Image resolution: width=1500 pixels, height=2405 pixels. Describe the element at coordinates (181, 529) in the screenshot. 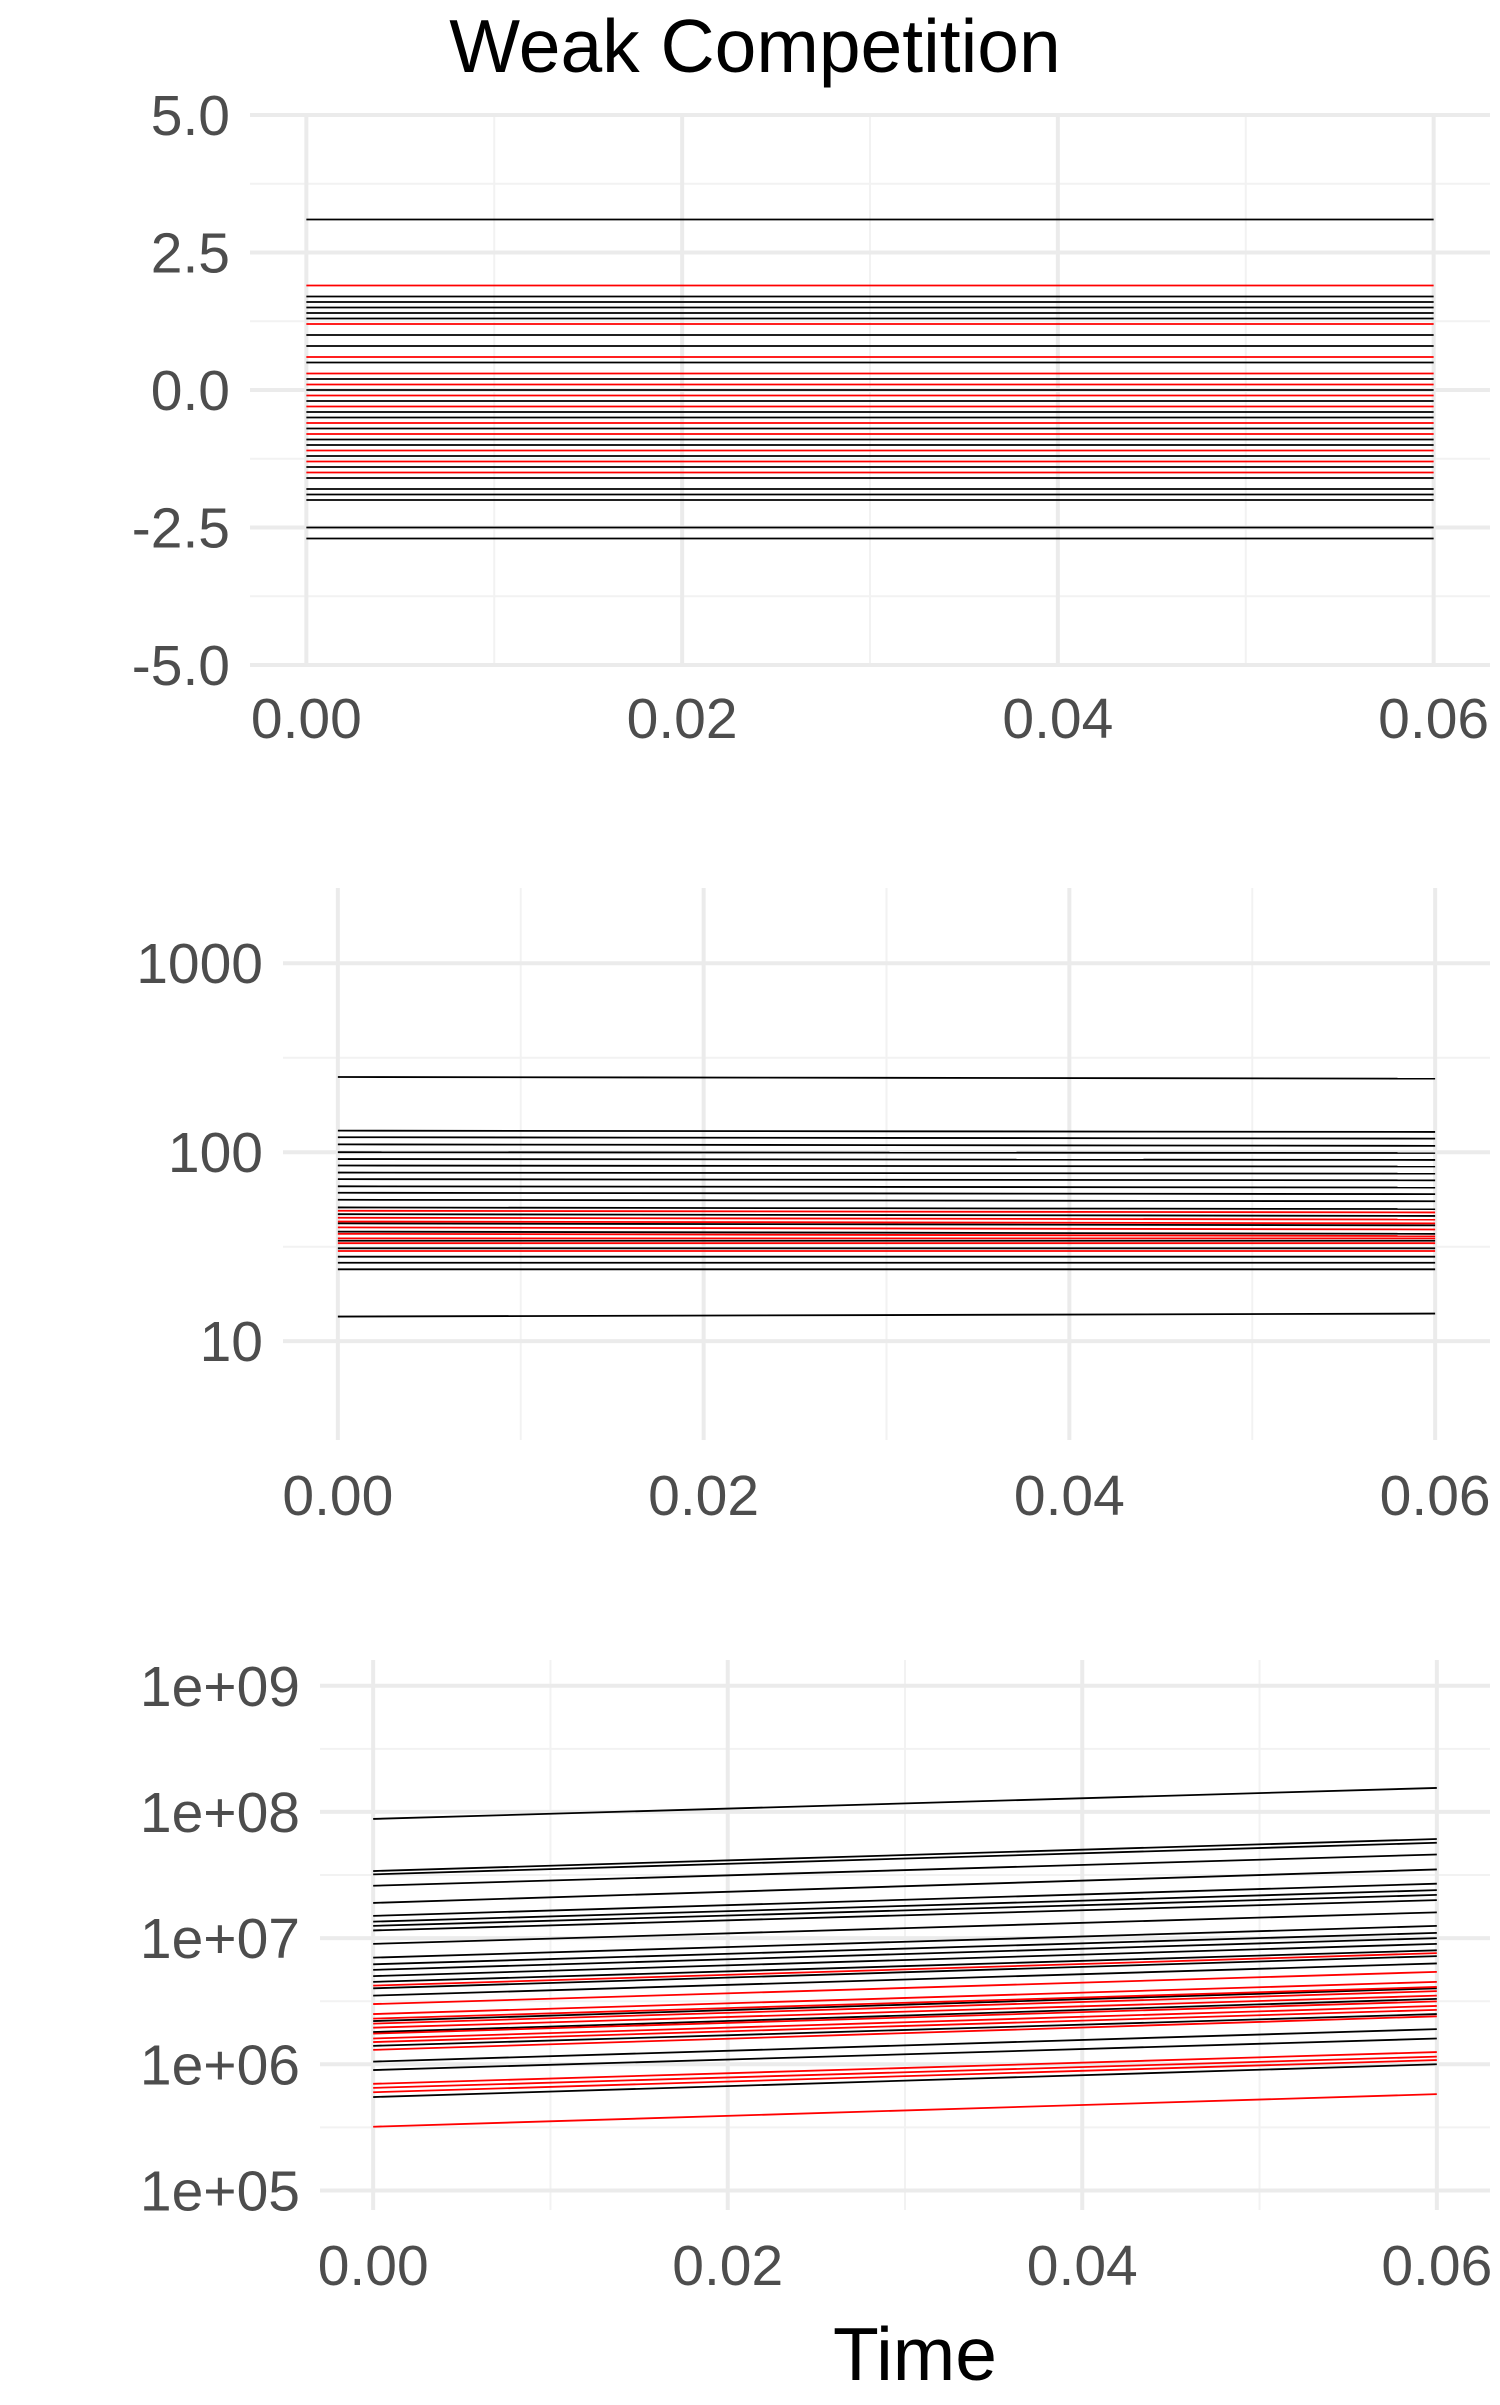

I see `y-tick-label: -2.5` at that location.